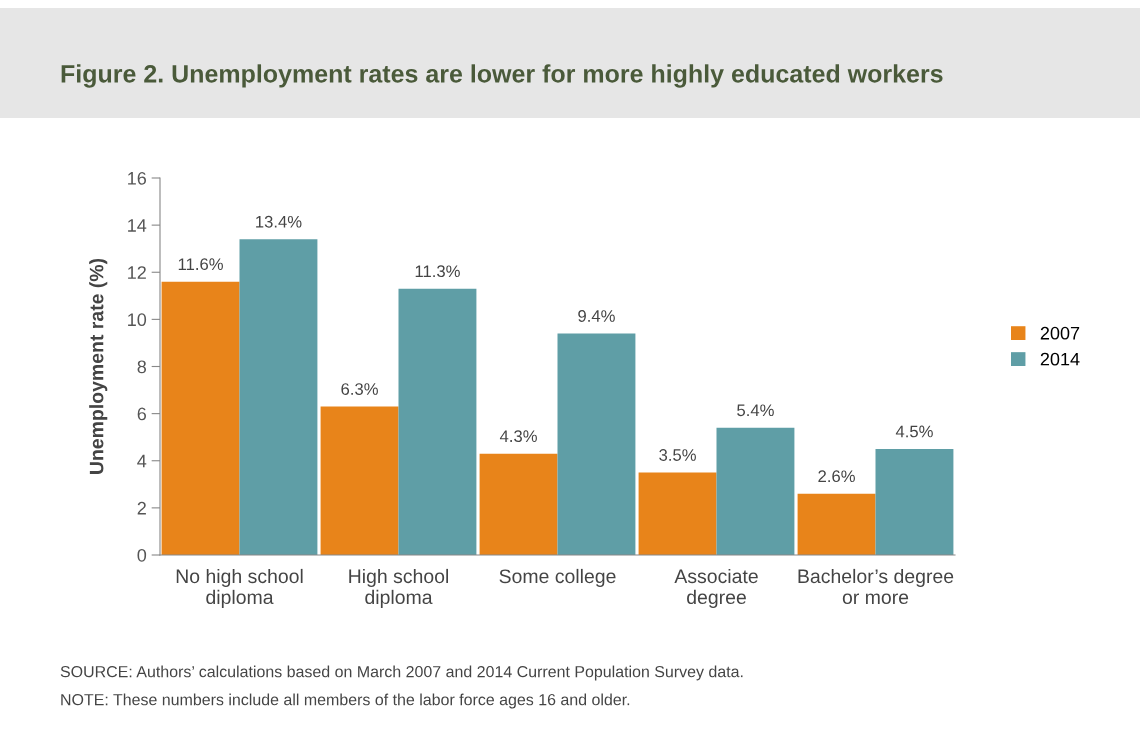 The height and width of the screenshot is (754, 1140). What do you see at coordinates (1060, 359) in the screenshot?
I see `legend-label: 2014` at bounding box center [1060, 359].